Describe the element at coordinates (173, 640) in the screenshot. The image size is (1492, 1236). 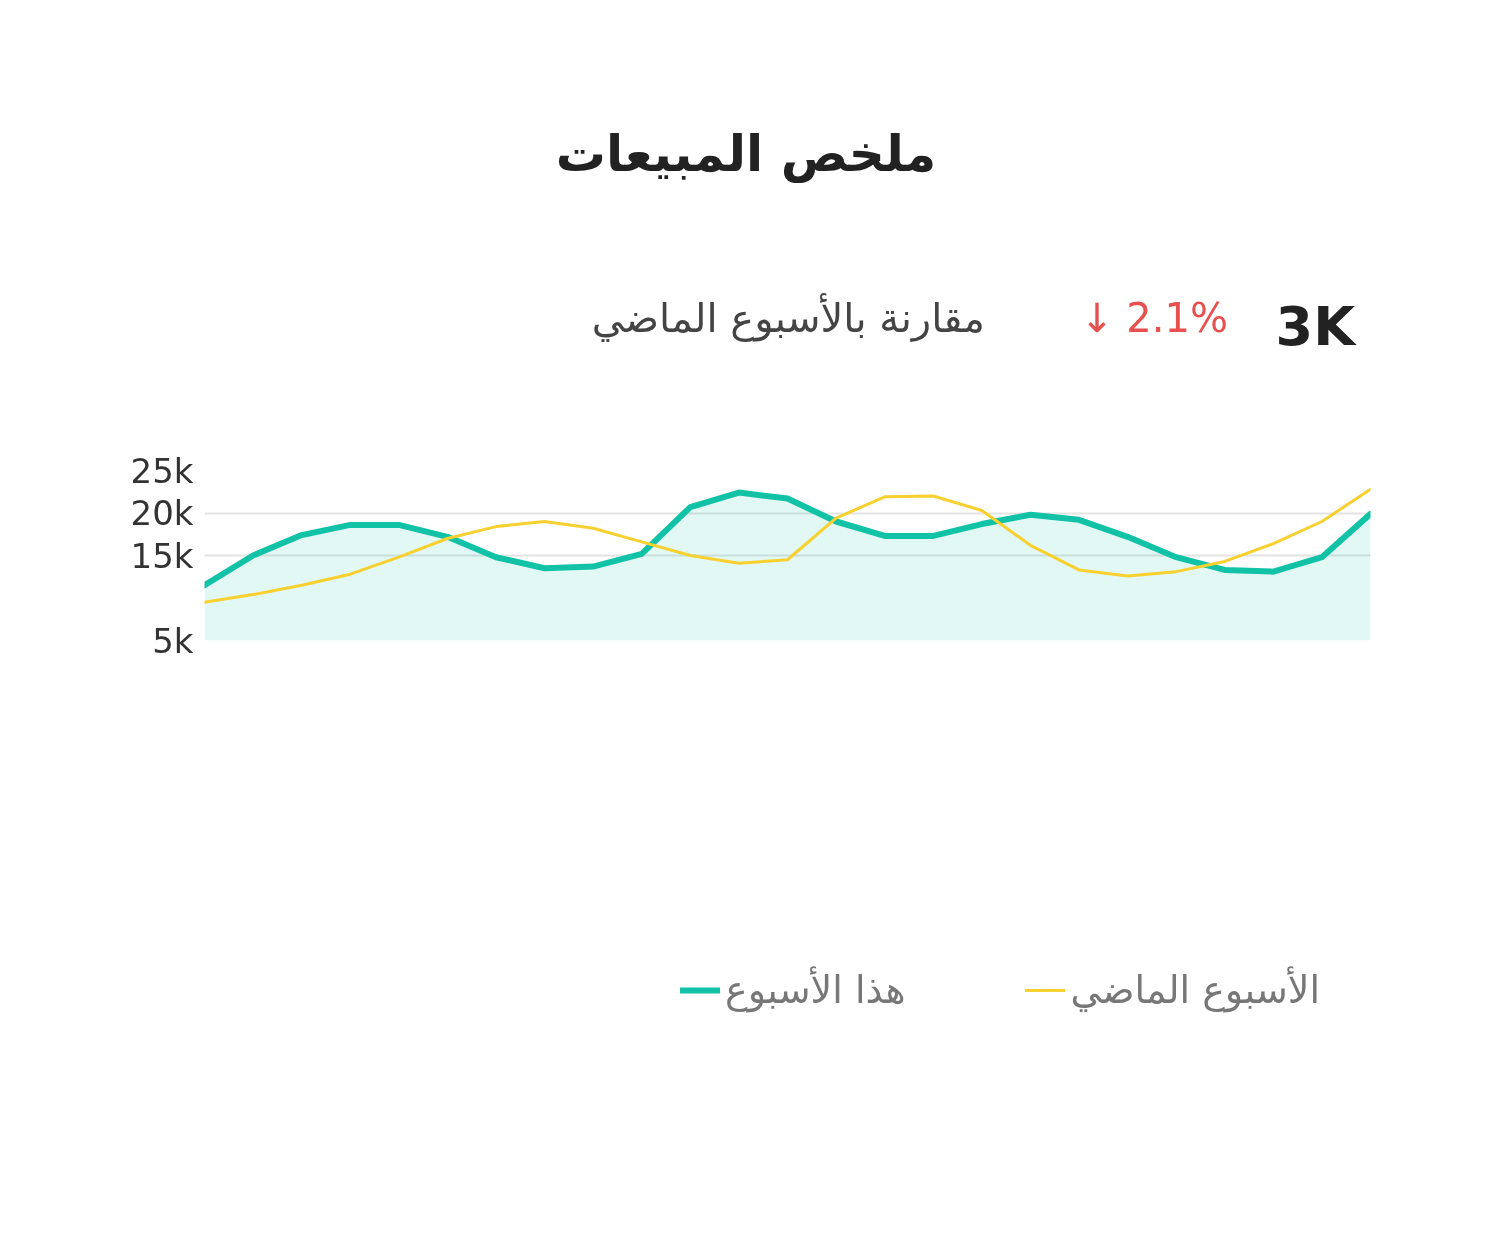
I see `y-tick-label: 5k` at that location.